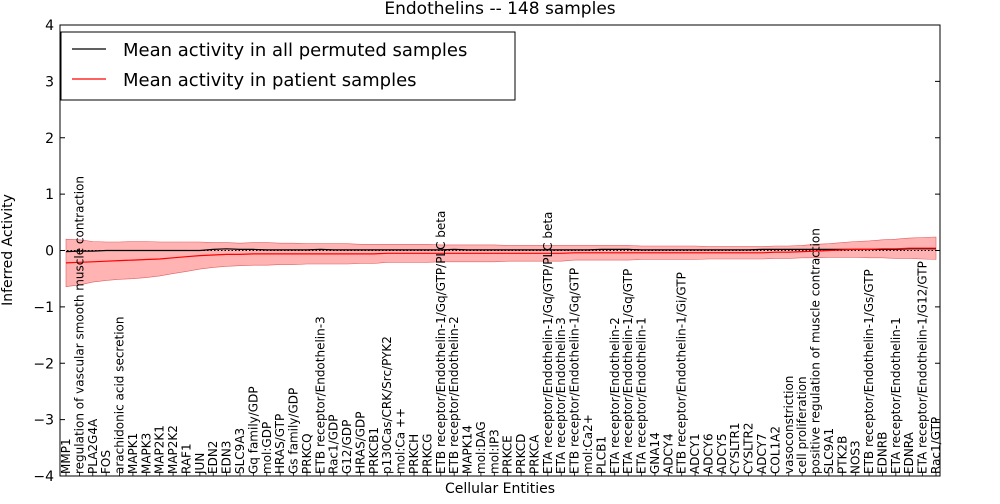 Image resolution: width=1000 pixels, height=504 pixels. I want to click on y-tick-label: −4, so click(43, 477).